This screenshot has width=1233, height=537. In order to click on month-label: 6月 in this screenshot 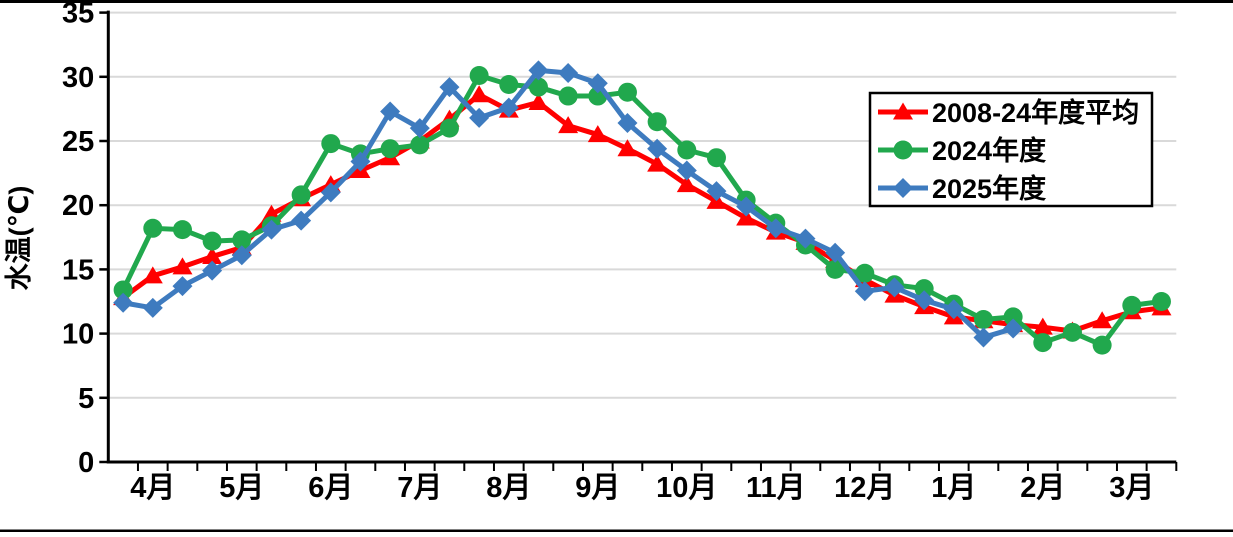, I will do `click(330, 488)`.